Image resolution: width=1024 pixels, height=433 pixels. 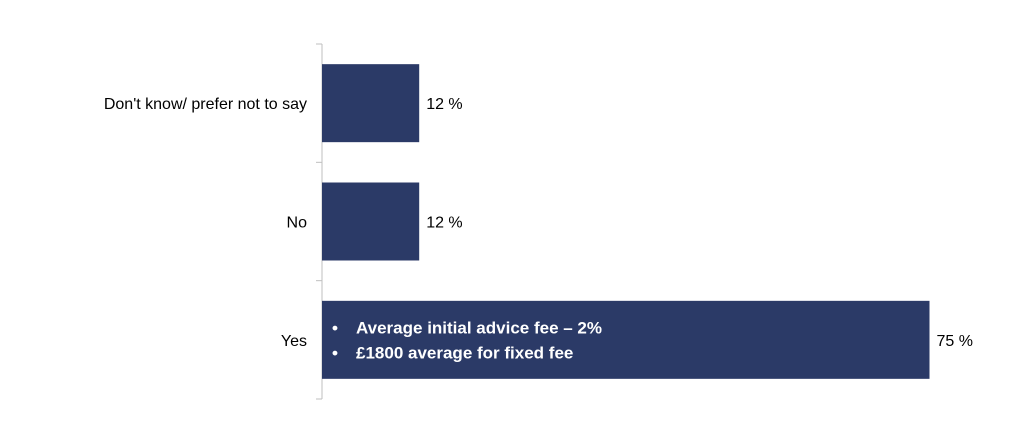 What do you see at coordinates (294, 341) in the screenshot?
I see `category-label: Yes` at bounding box center [294, 341].